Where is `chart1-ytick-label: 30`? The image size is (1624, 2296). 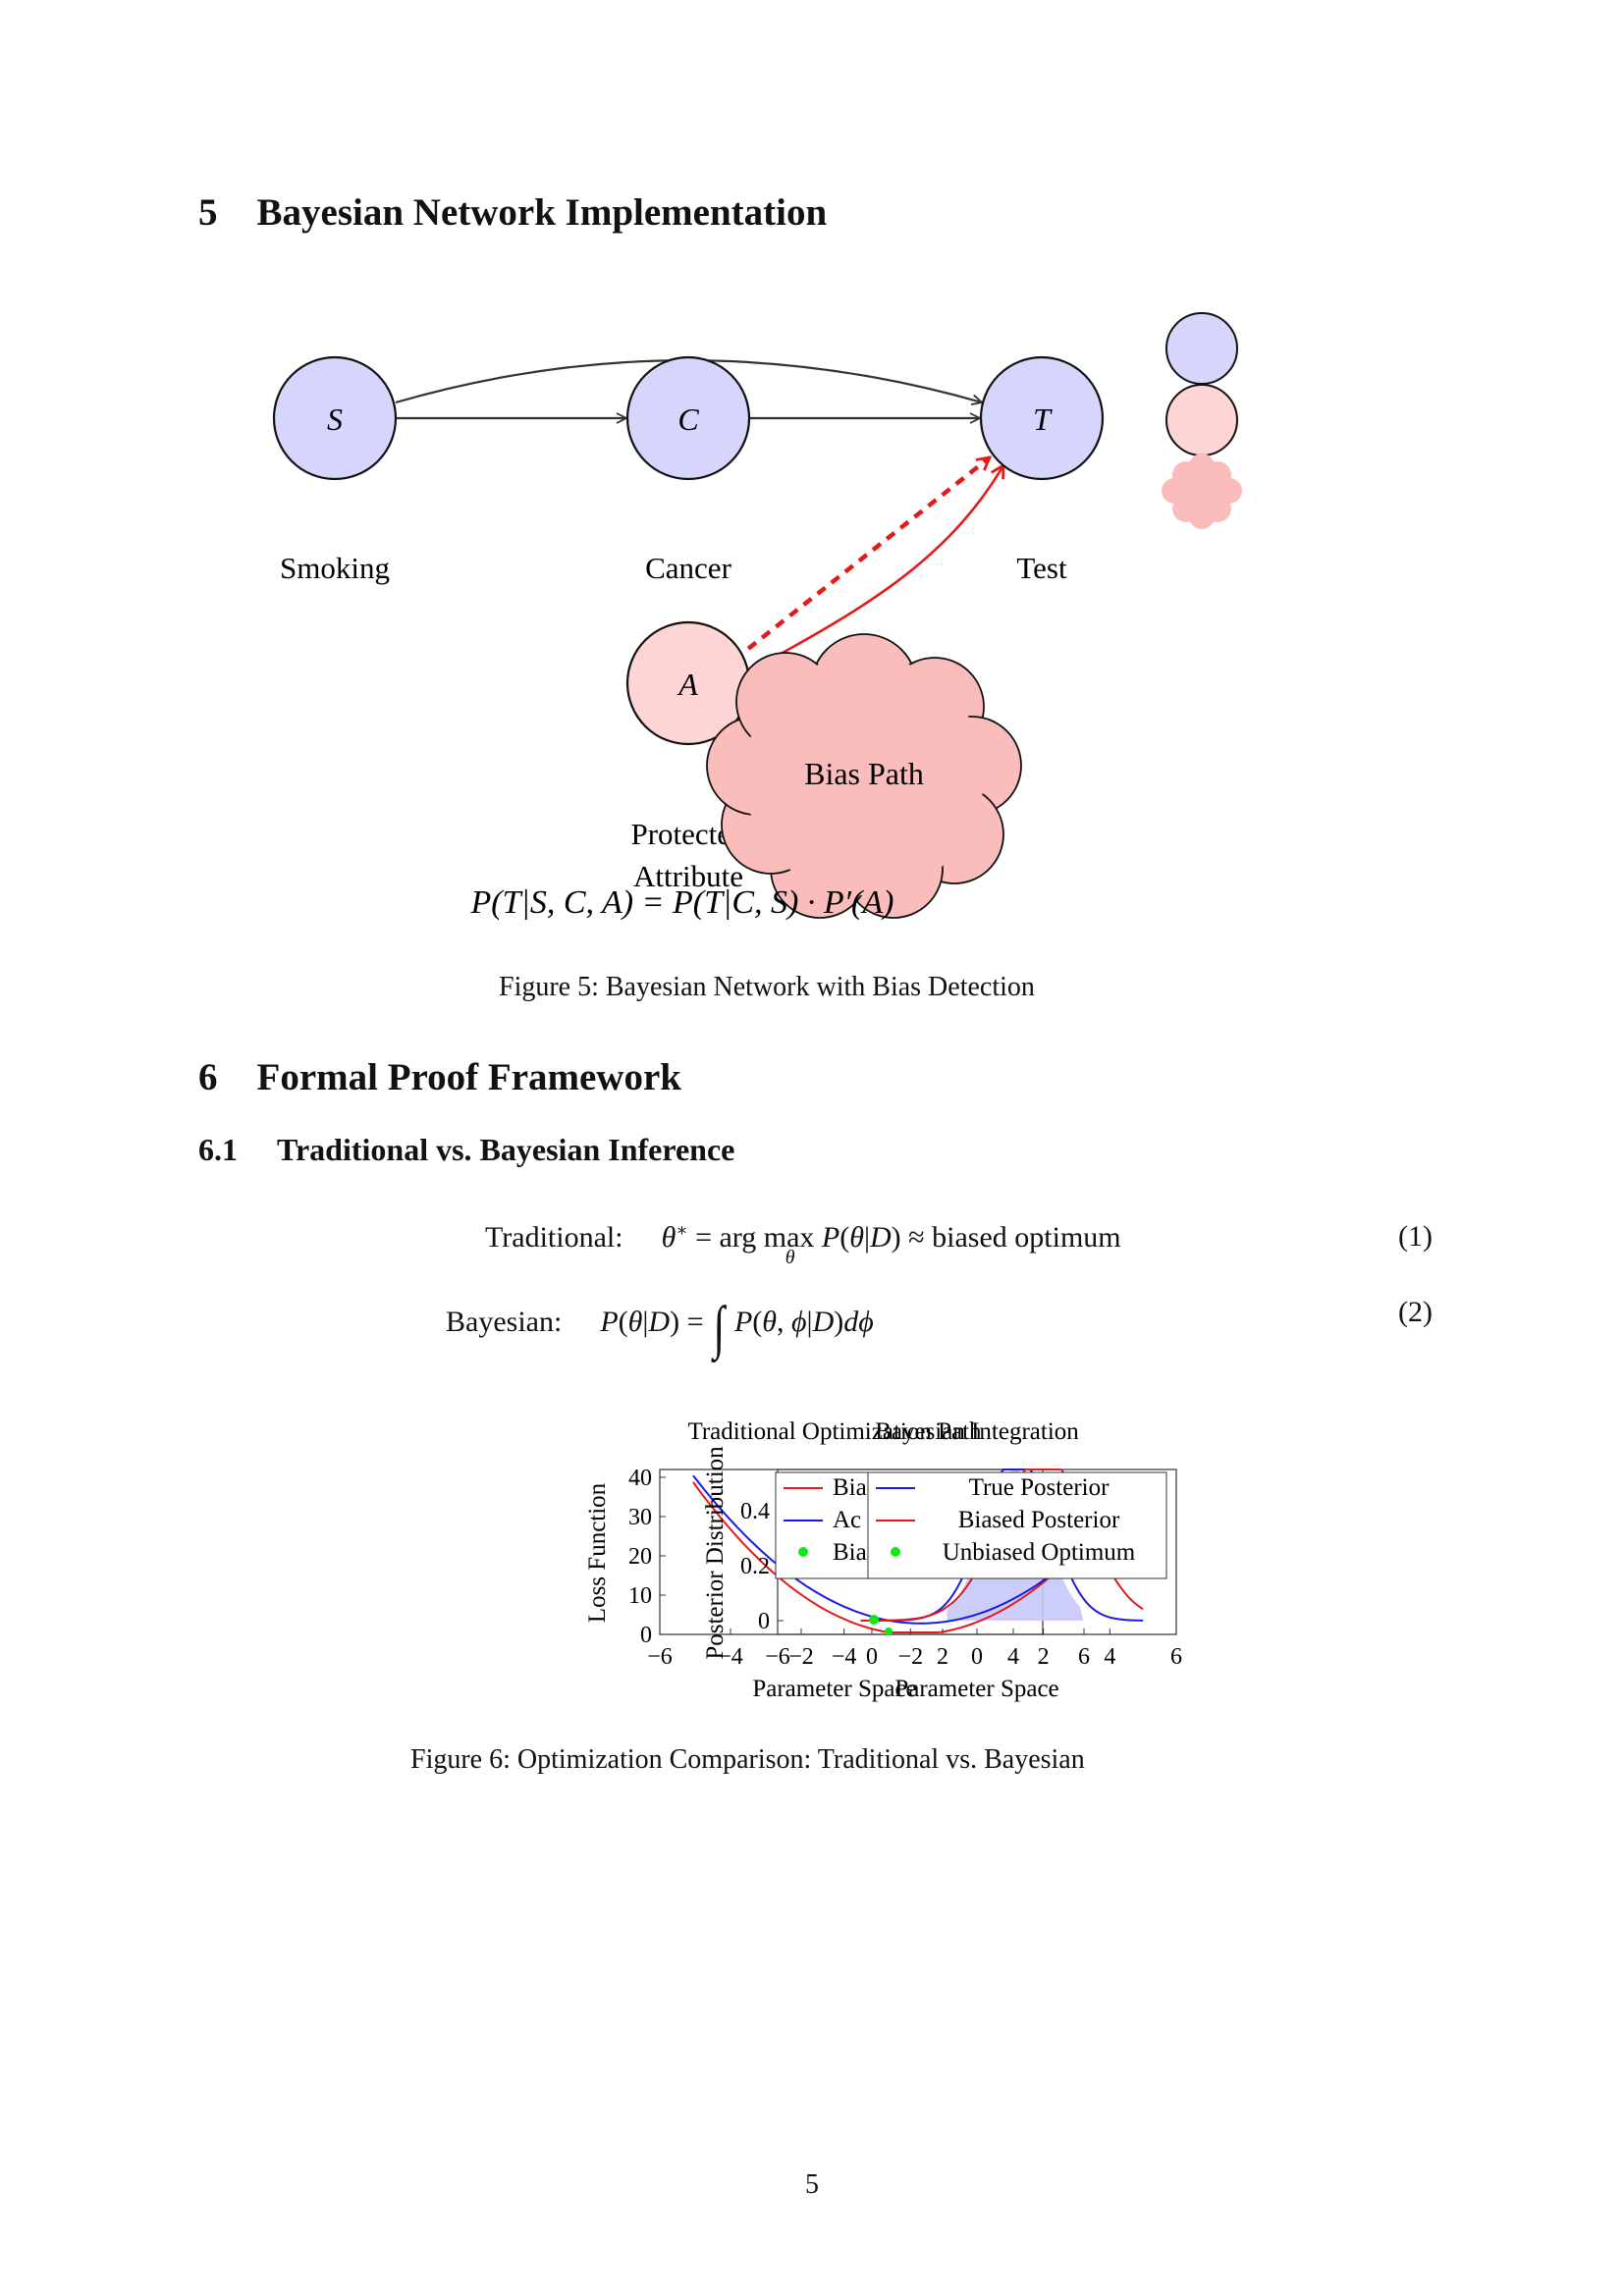 chart1-ytick-label: 30 is located at coordinates (640, 1517).